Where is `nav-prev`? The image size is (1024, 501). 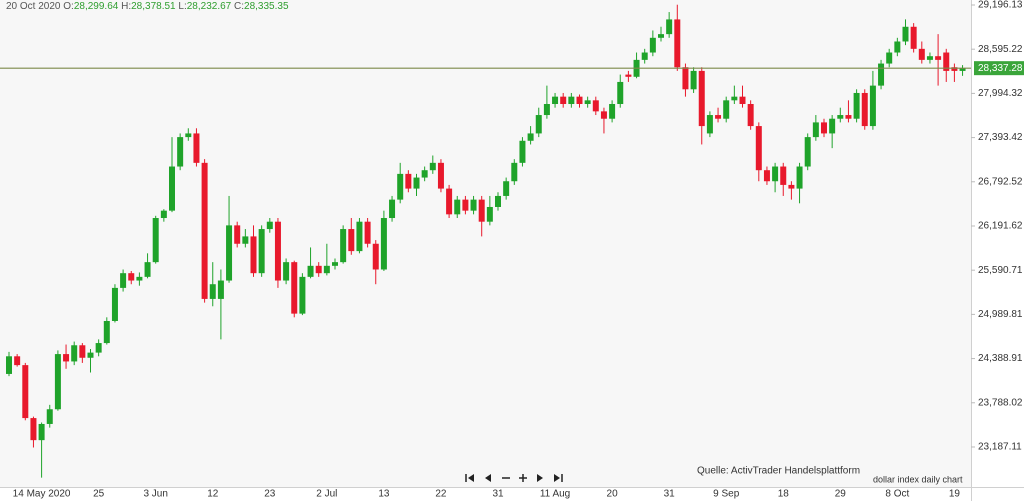
nav-prev is located at coordinates (488, 478).